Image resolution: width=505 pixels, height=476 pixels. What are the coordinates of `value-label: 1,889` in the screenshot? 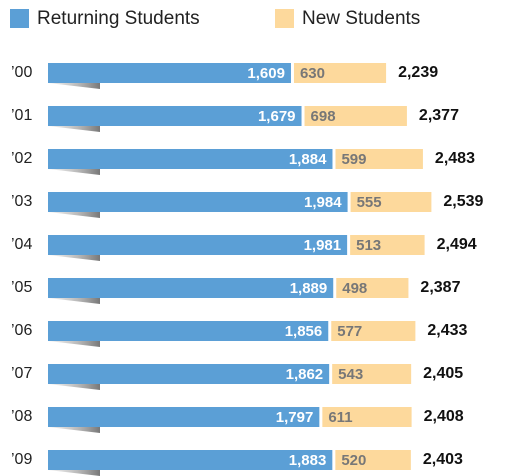 It's located at (309, 288).